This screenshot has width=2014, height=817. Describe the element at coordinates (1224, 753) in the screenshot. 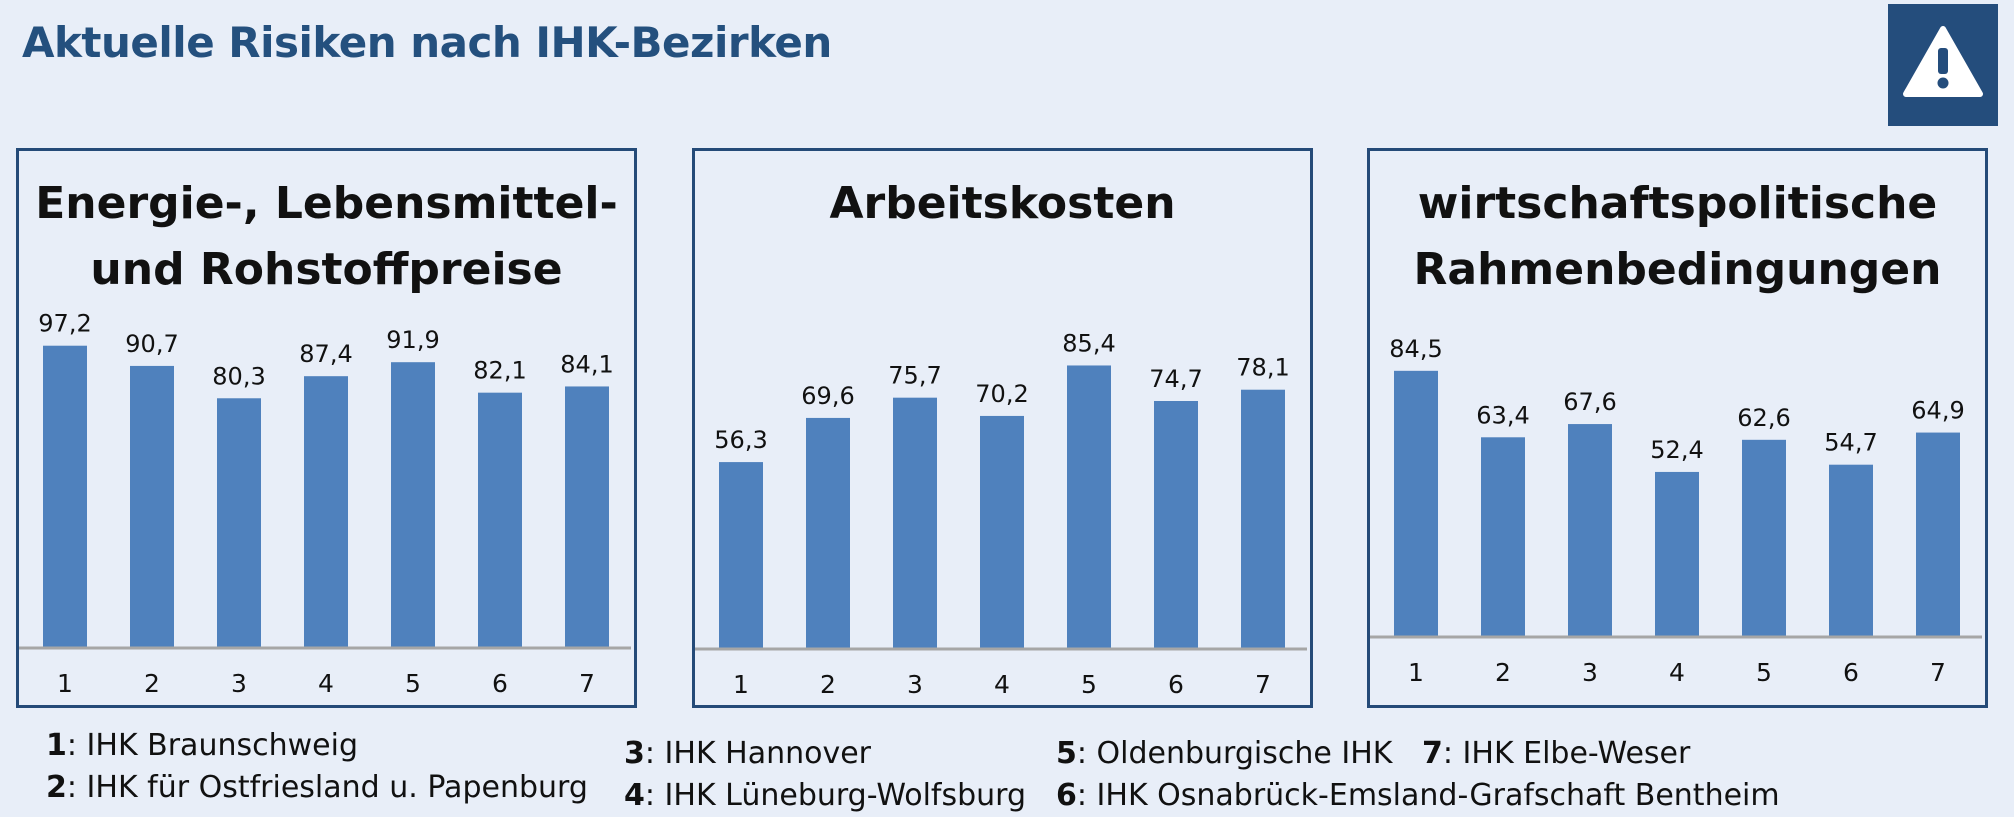

I see `legend-item: 5: Oldenburgische IHK` at that location.